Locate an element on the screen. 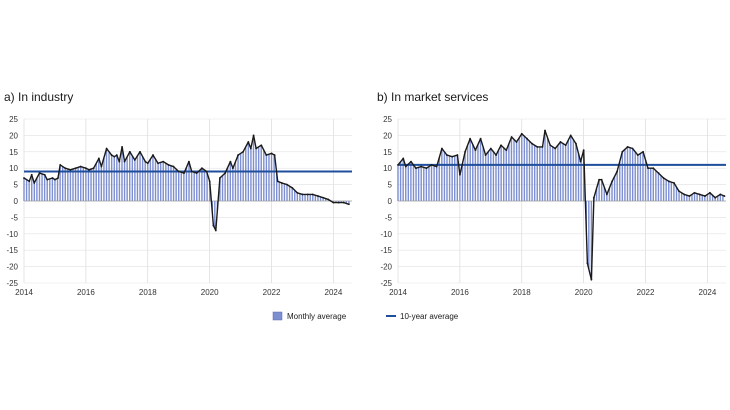 The height and width of the screenshot is (410, 730). legend-label-10-year-average: 10-year average is located at coordinates (429, 316).